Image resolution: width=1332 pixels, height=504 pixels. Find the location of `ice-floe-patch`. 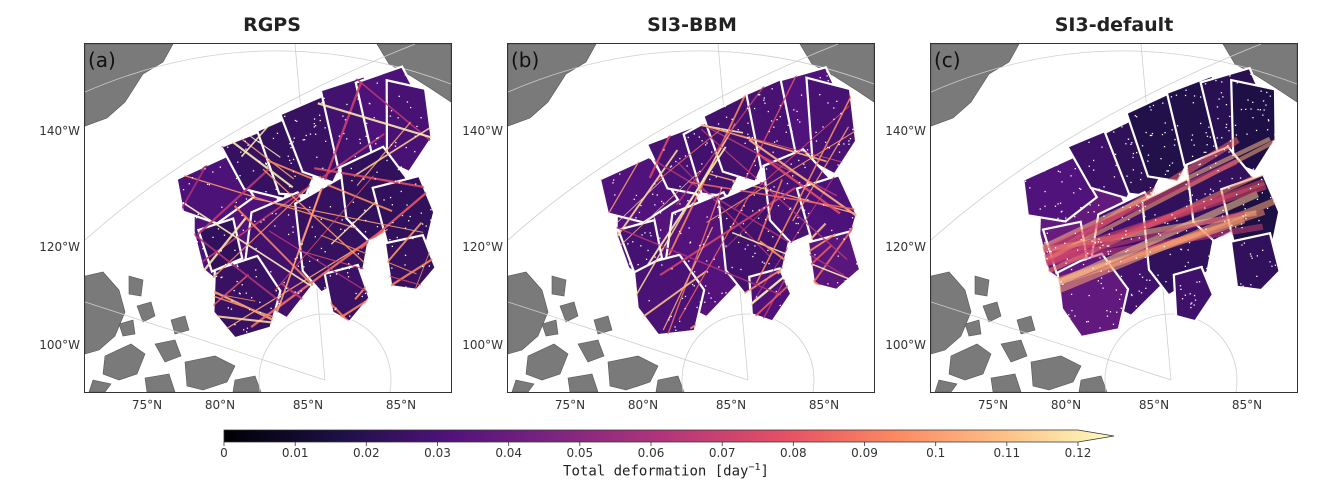

ice-floe-patch is located at coordinates (1255, 261).